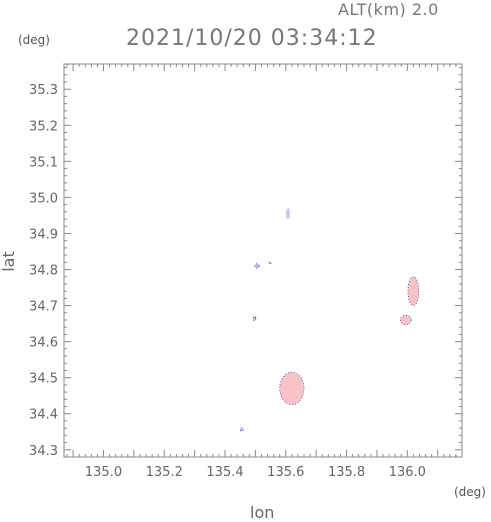 The width and height of the screenshot is (491, 522). What do you see at coordinates (285, 472) in the screenshot?
I see `x-tick-label: 135.6` at bounding box center [285, 472].